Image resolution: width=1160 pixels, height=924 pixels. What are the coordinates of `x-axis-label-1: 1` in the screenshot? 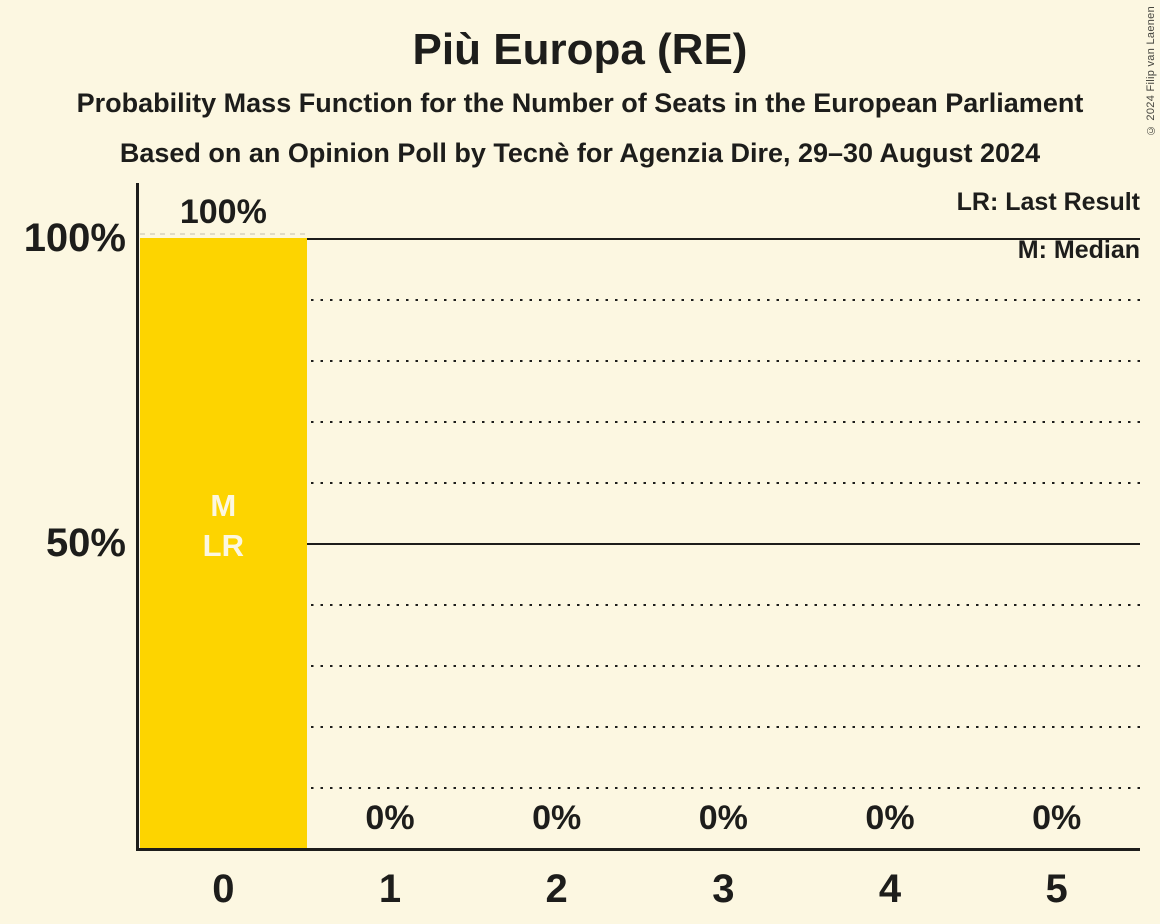 It's located at (390, 889).